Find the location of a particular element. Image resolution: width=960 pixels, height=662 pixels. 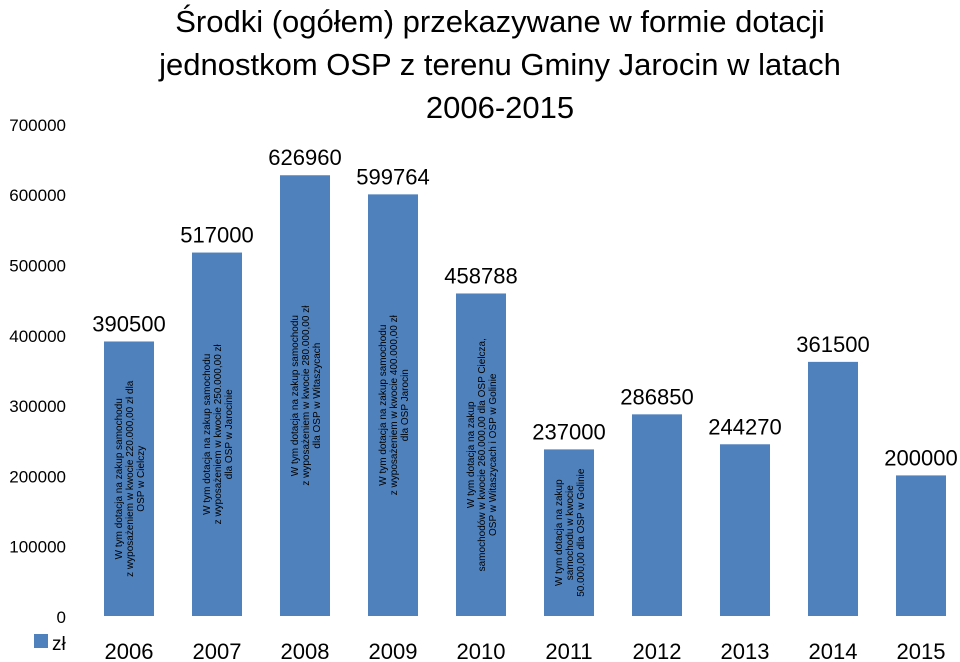

bar-2008 is located at coordinates (305, 395).